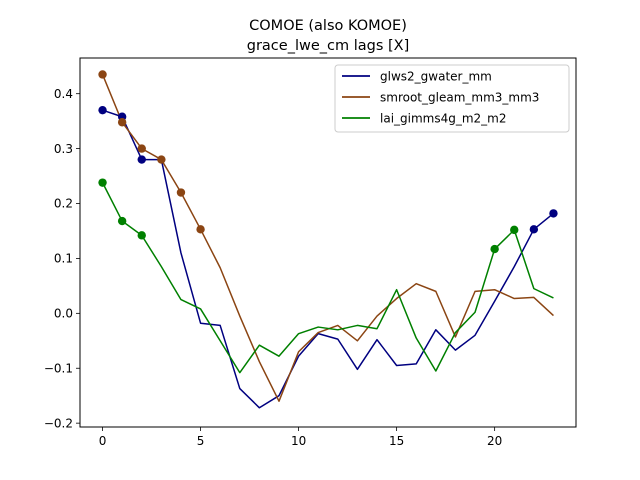 Image resolution: width=640 pixels, height=480 pixels. What do you see at coordinates (58, 368) in the screenshot?
I see `y-tick-label: −0.1` at bounding box center [58, 368].